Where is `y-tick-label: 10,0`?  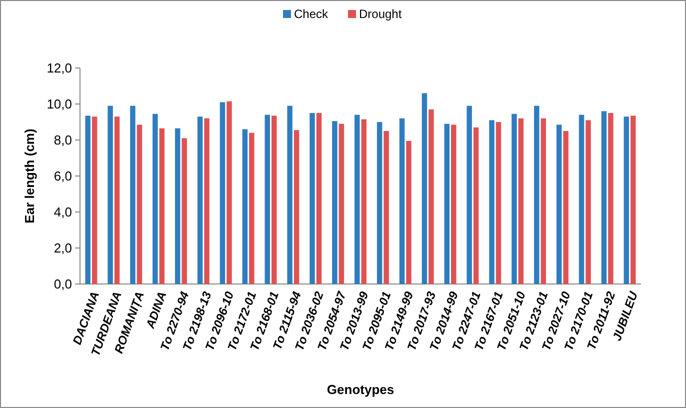
y-tick-label: 10,0 is located at coordinates (59, 104).